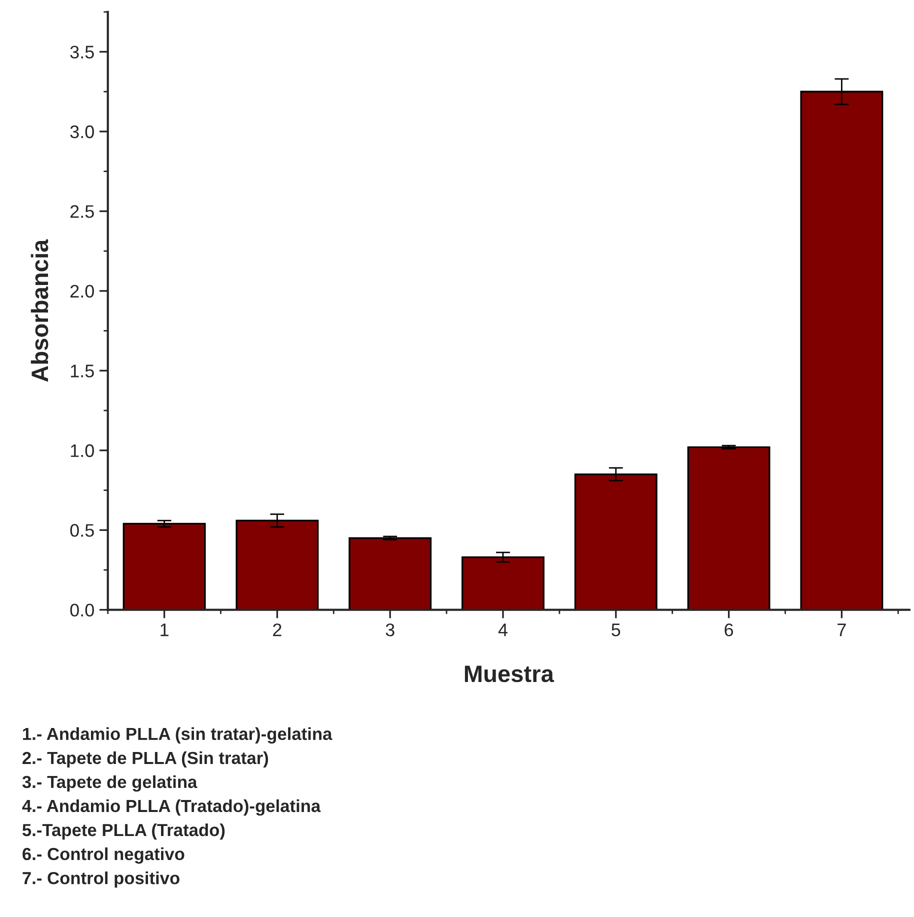  I want to click on y-tick-label: 3.0, so click(82, 131).